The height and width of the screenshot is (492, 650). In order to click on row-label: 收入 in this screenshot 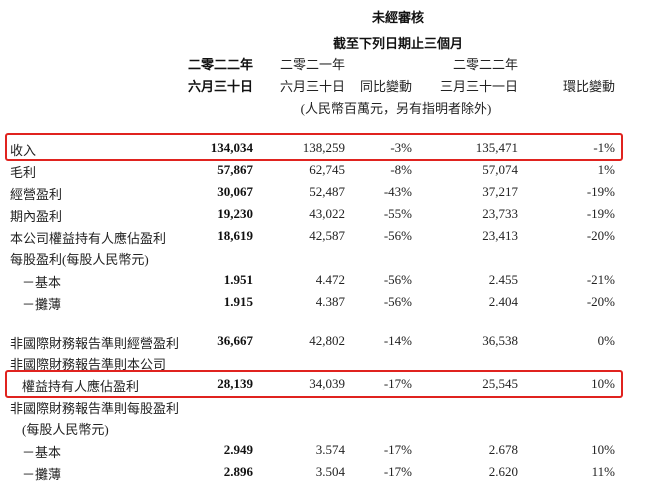, I will do `click(23, 150)`.